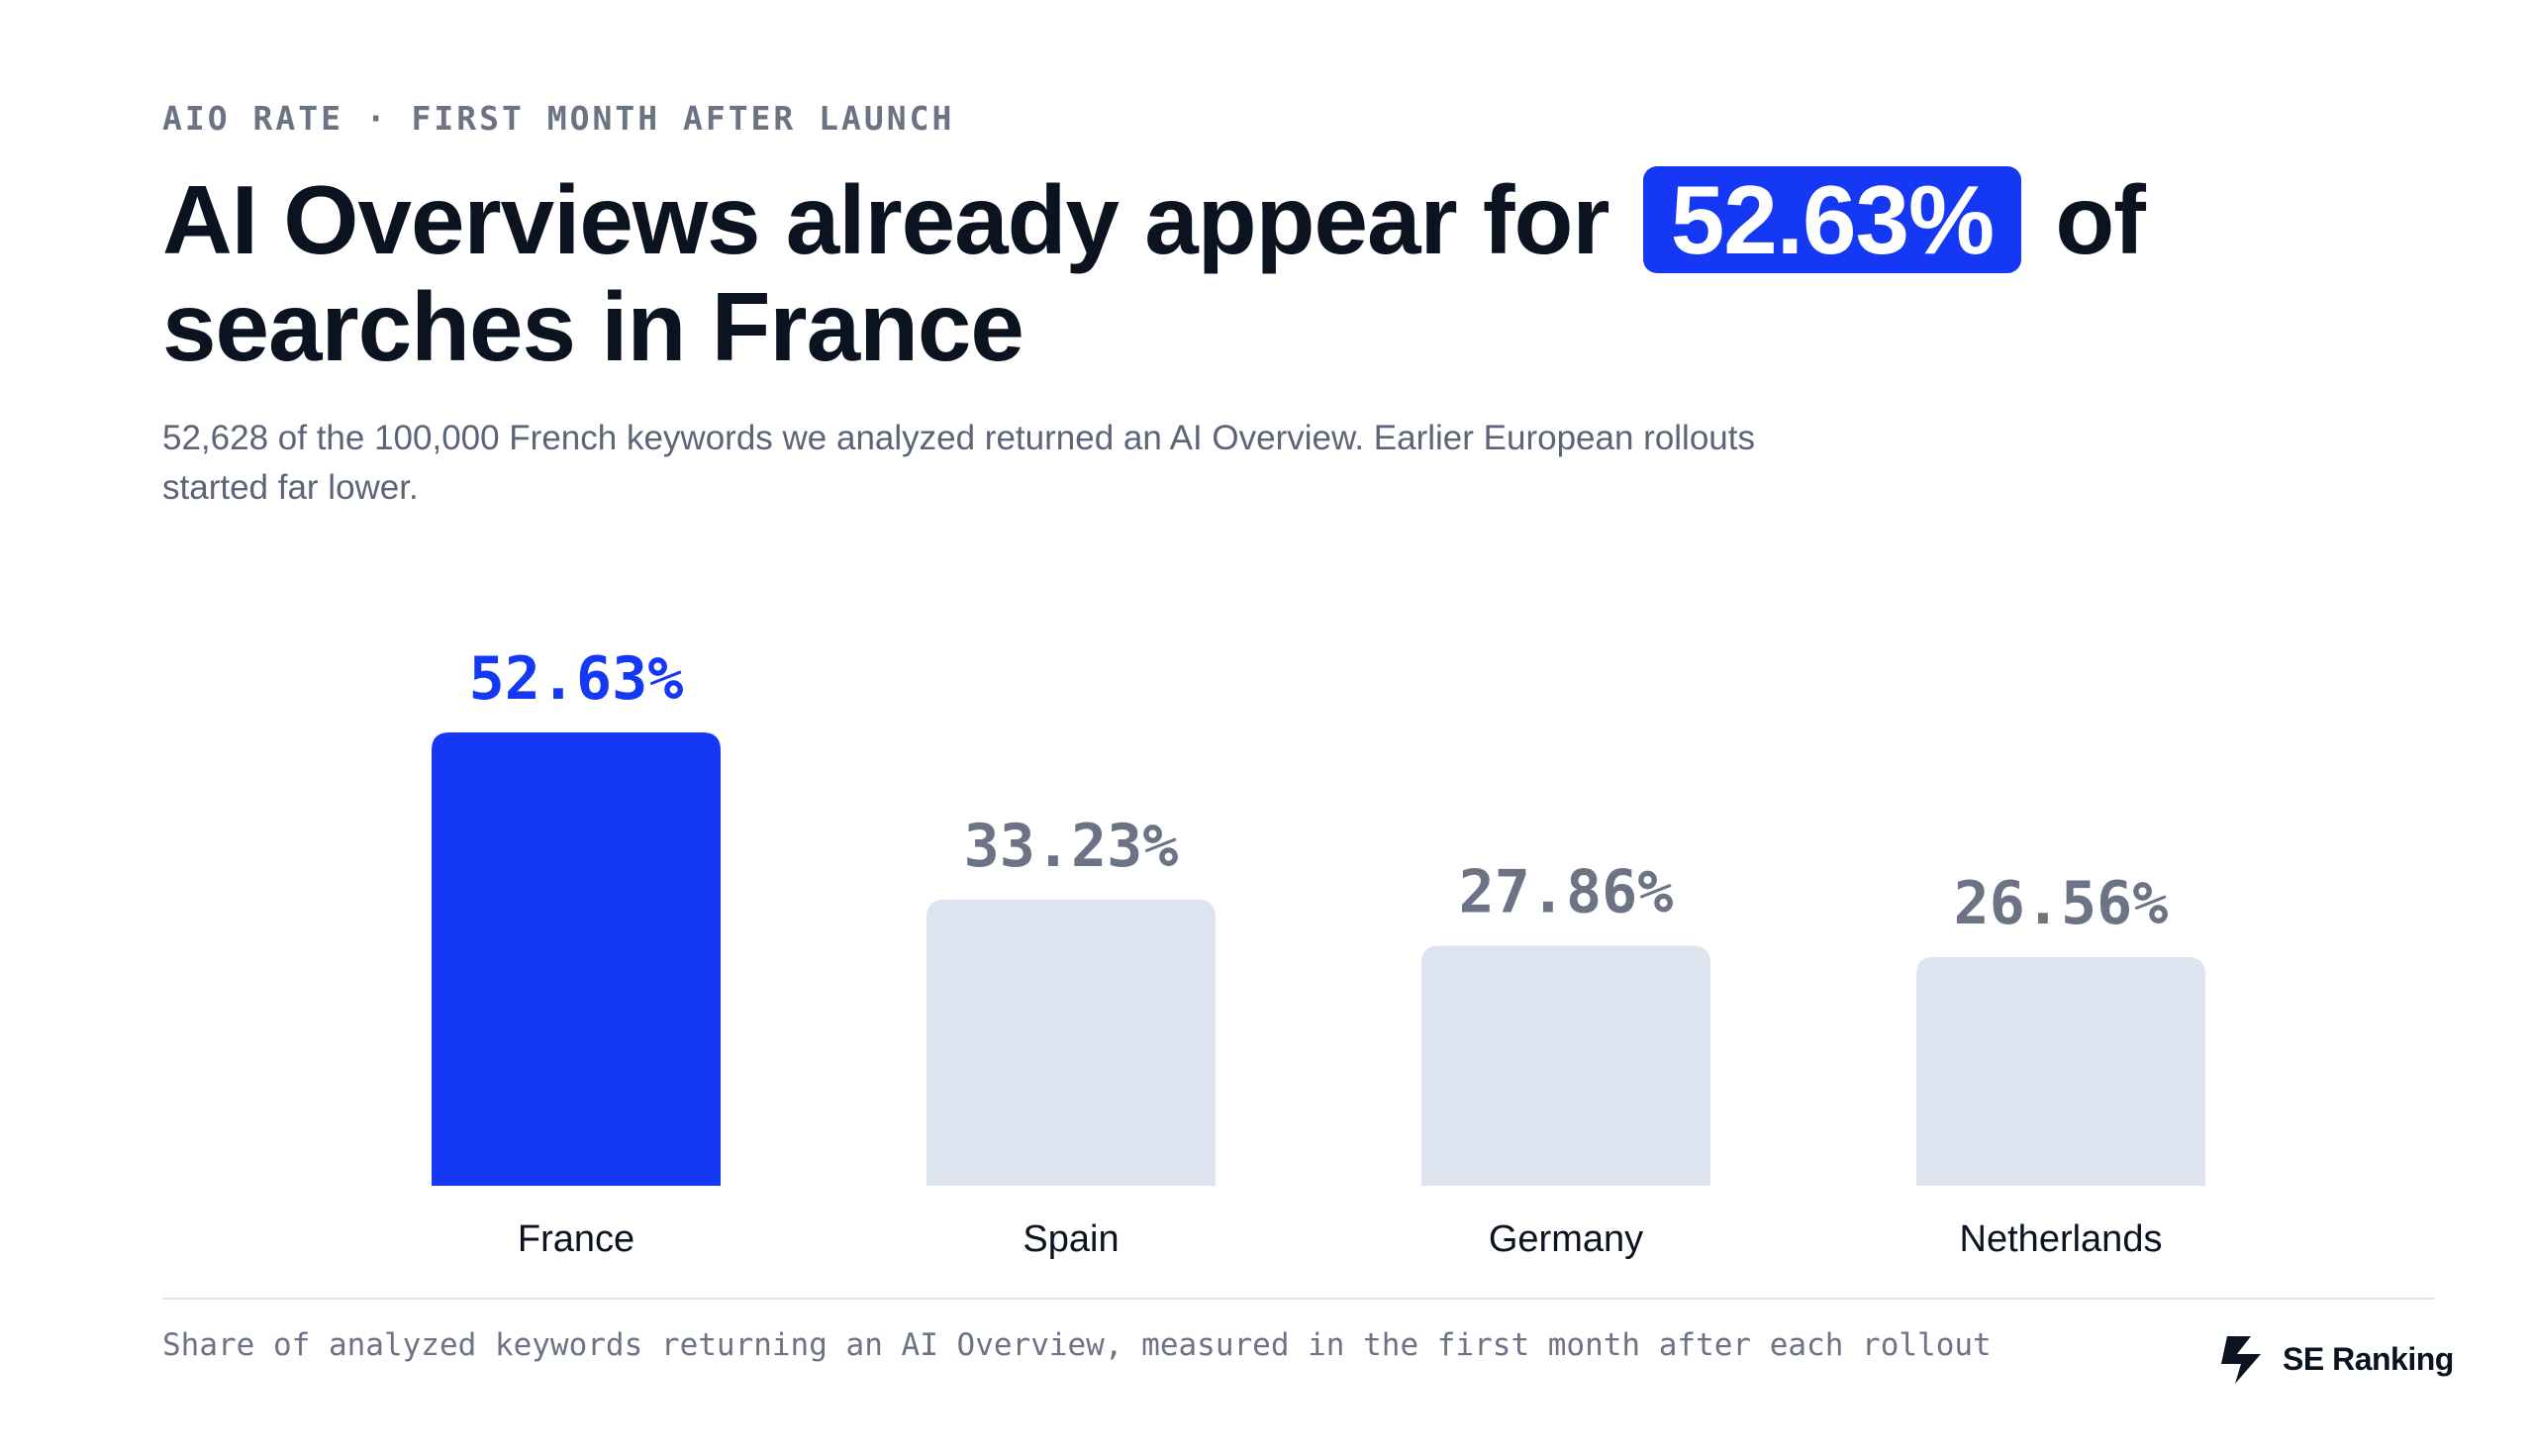 This screenshot has width=2534, height=1456. What do you see at coordinates (1072, 846) in the screenshot?
I see `value-label-spain: 33.23%` at bounding box center [1072, 846].